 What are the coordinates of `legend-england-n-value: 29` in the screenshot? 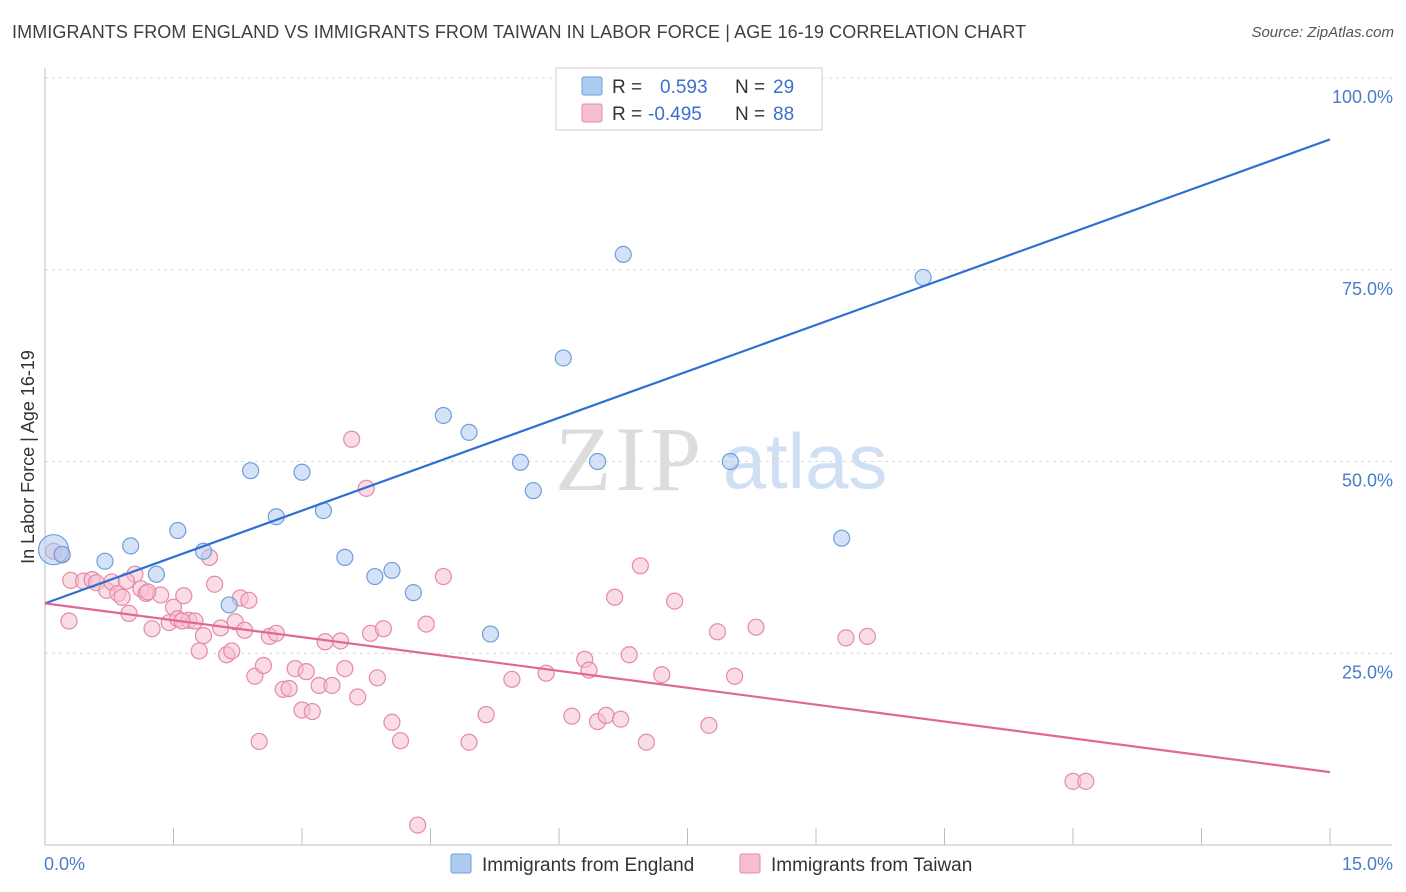 It's located at (783, 87).